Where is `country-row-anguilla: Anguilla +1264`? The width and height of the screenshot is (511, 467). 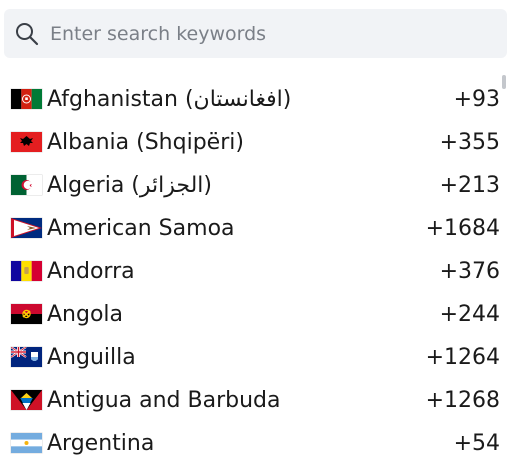
country-row-anguilla: Anguilla +1264 is located at coordinates (251, 357).